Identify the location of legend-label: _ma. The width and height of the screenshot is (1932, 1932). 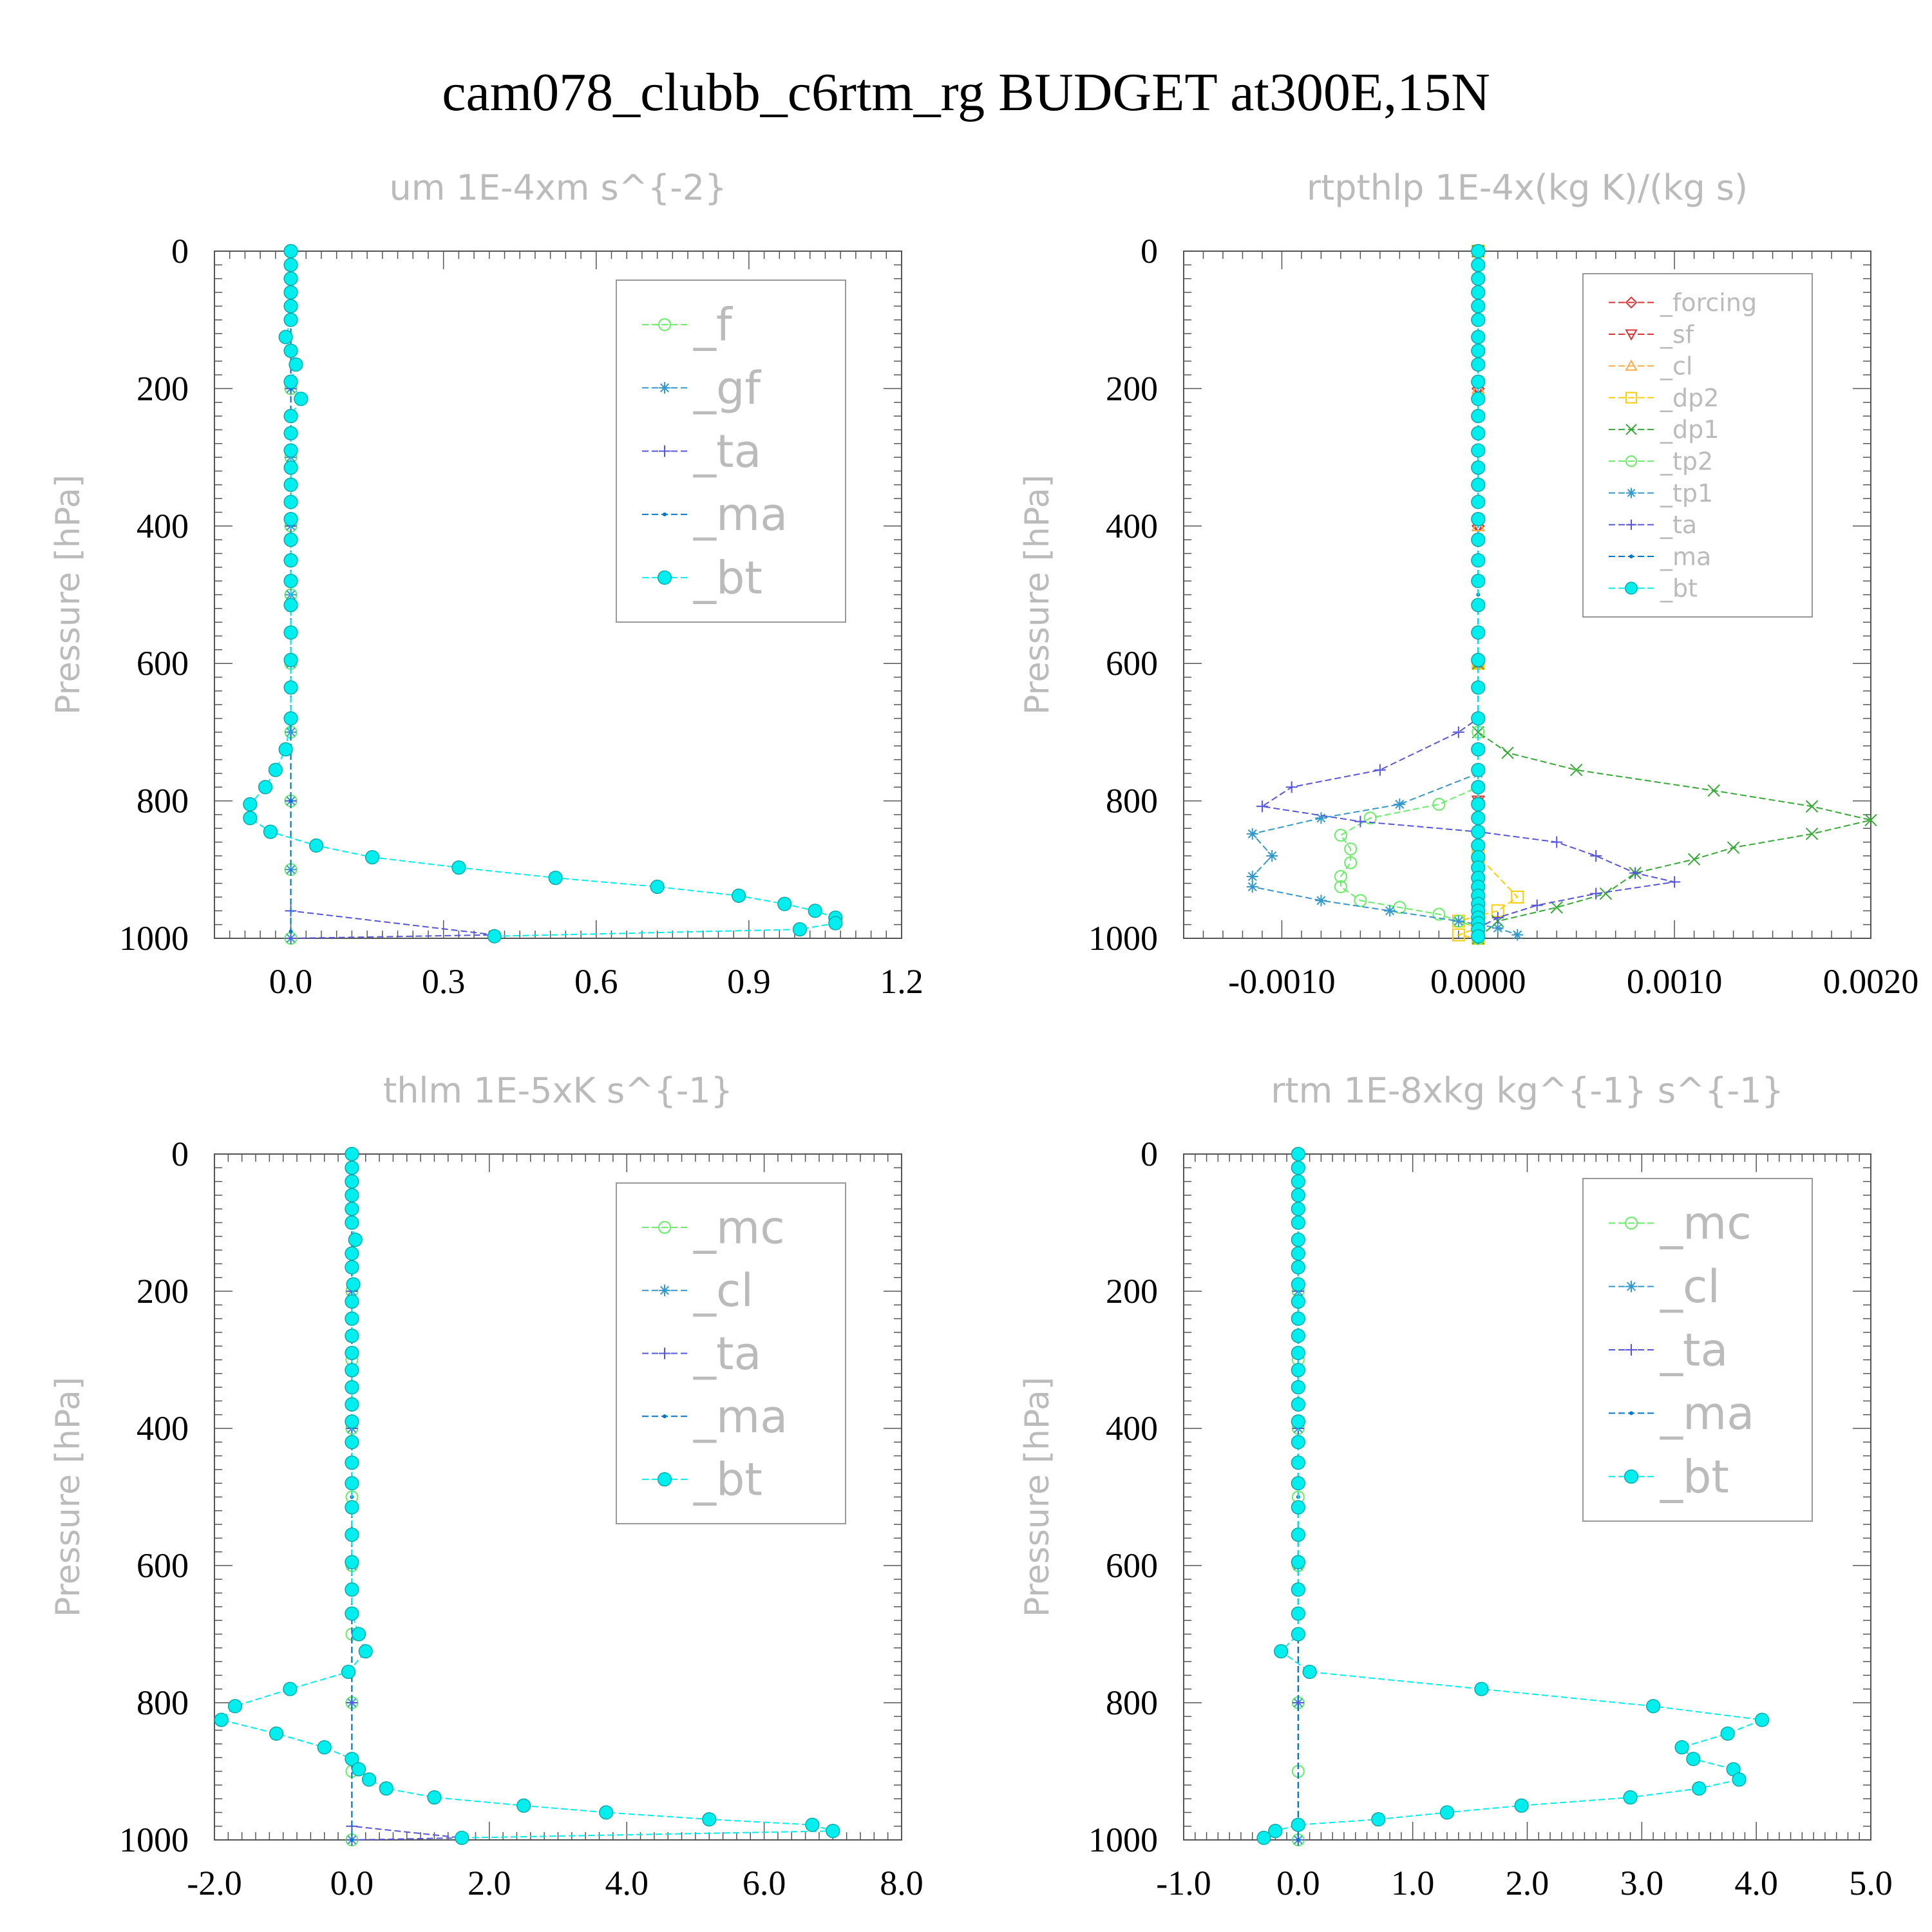
(741, 1416).